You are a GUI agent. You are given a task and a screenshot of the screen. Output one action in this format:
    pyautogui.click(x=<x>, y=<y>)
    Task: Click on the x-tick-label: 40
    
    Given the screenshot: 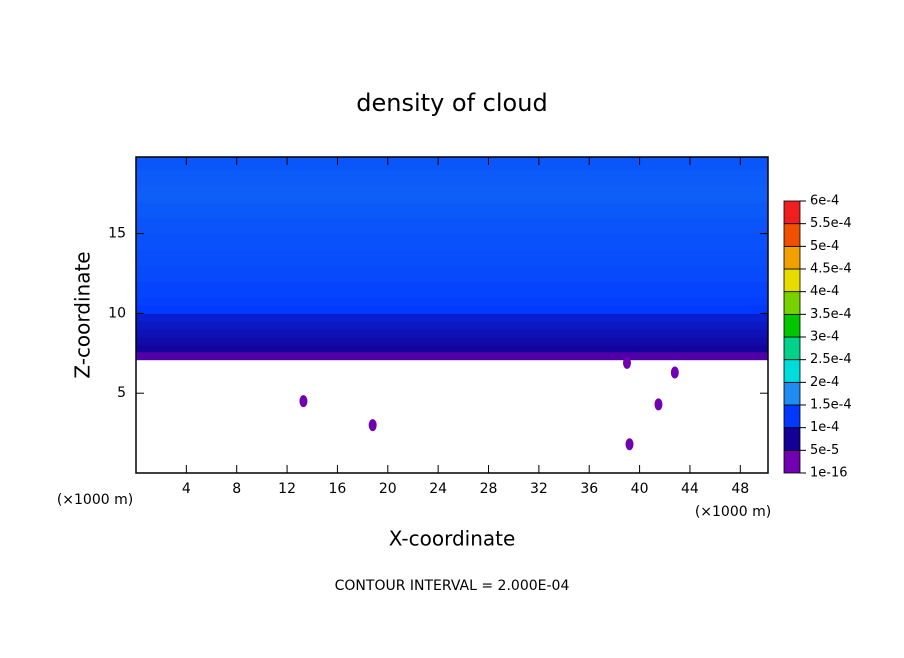 What is the action you would take?
    pyautogui.click(x=640, y=489)
    